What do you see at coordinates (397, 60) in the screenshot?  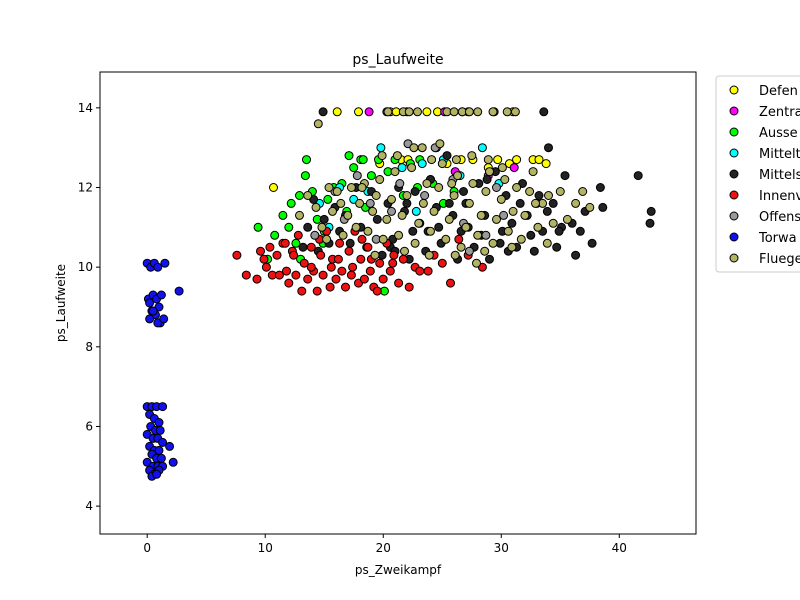 I see `chart-title: ps_Laufweite` at bounding box center [397, 60].